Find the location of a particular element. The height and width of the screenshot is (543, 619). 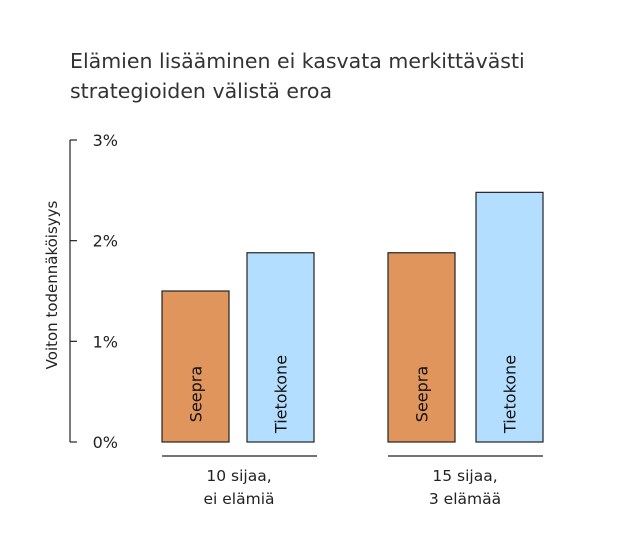

group-label: 3 elämää is located at coordinates (465, 499).